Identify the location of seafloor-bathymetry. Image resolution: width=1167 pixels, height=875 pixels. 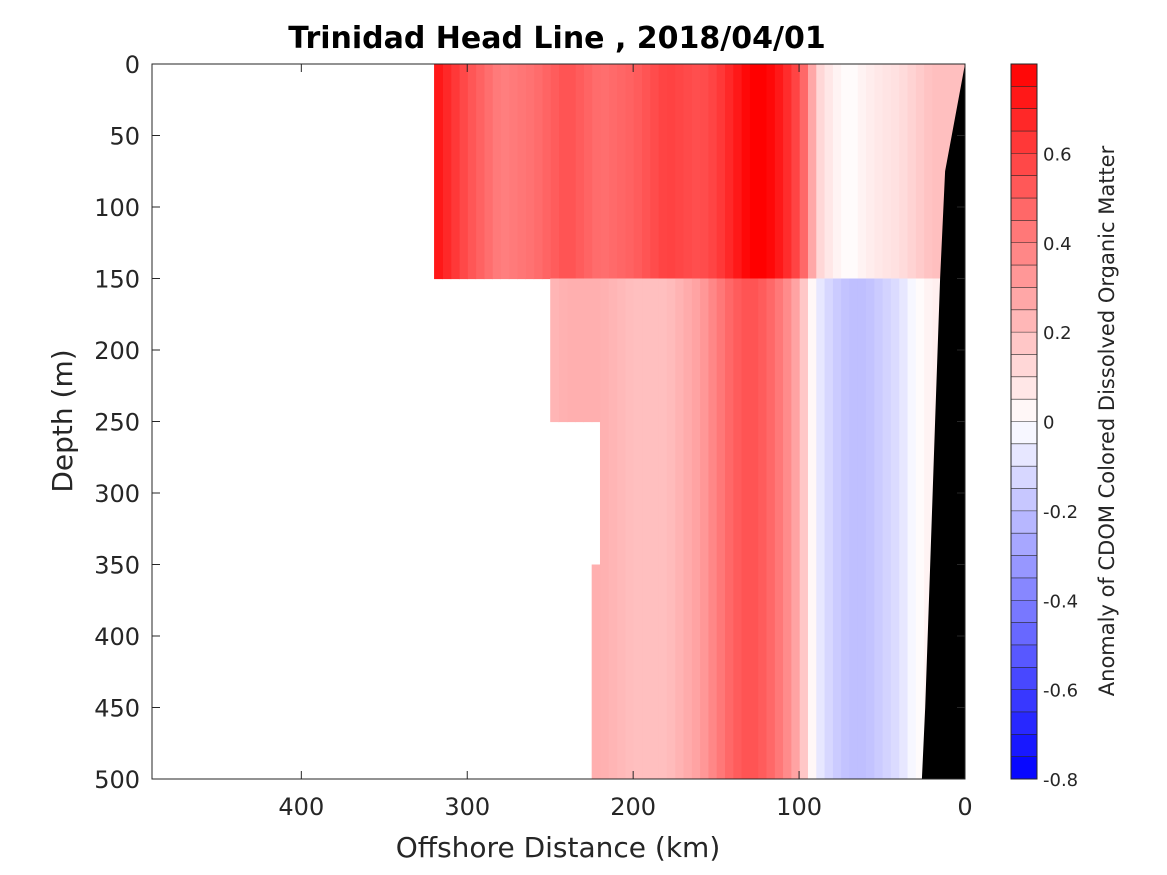
(943, 421).